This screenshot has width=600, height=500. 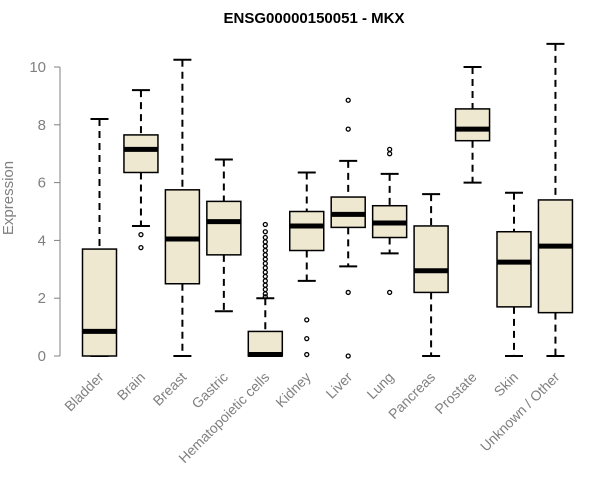 I want to click on chart-title: ENSG00000150051 - MKX, so click(x=314, y=18).